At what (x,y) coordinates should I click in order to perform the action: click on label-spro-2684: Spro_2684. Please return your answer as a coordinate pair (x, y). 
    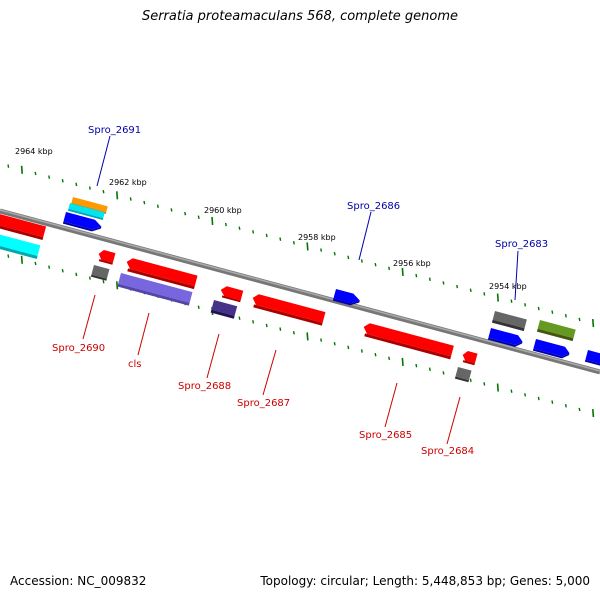
    Looking at the image, I should click on (447, 451).